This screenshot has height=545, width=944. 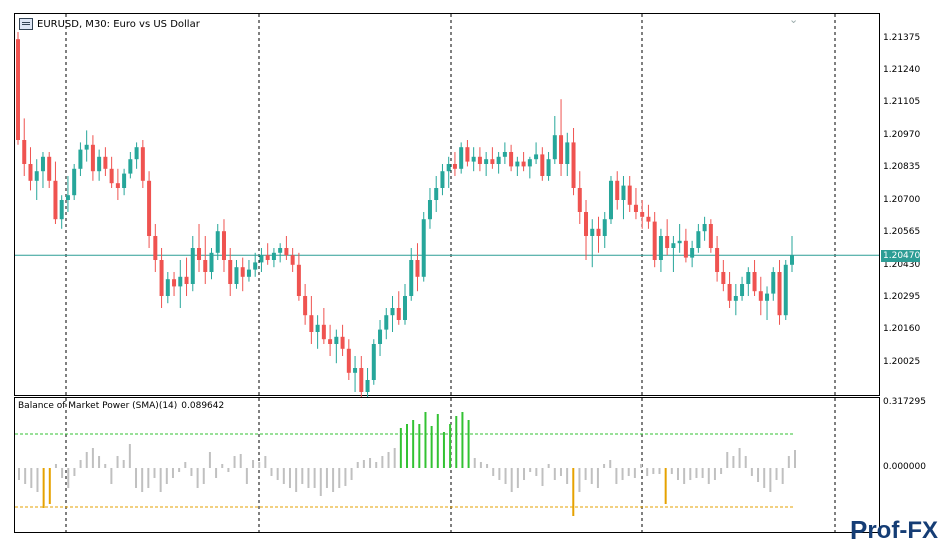 I want to click on current-price-tag: 1.20470, so click(x=901, y=256).